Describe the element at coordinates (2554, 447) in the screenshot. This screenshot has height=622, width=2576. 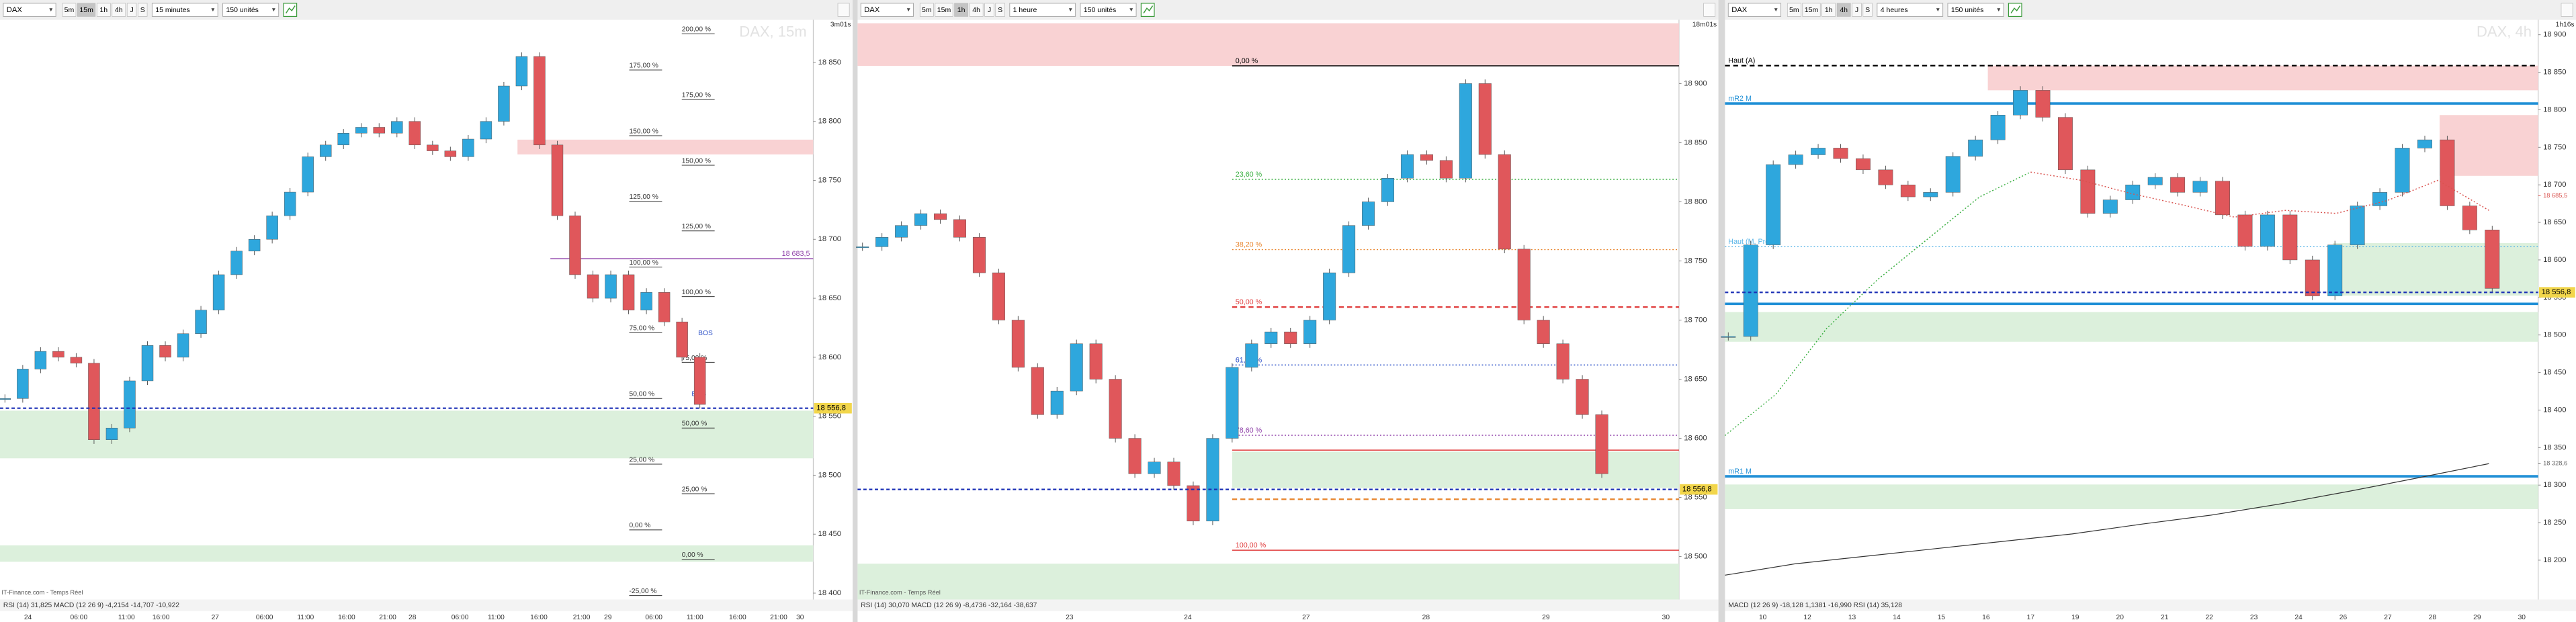
I see `y-tick-label: 18 350` at that location.